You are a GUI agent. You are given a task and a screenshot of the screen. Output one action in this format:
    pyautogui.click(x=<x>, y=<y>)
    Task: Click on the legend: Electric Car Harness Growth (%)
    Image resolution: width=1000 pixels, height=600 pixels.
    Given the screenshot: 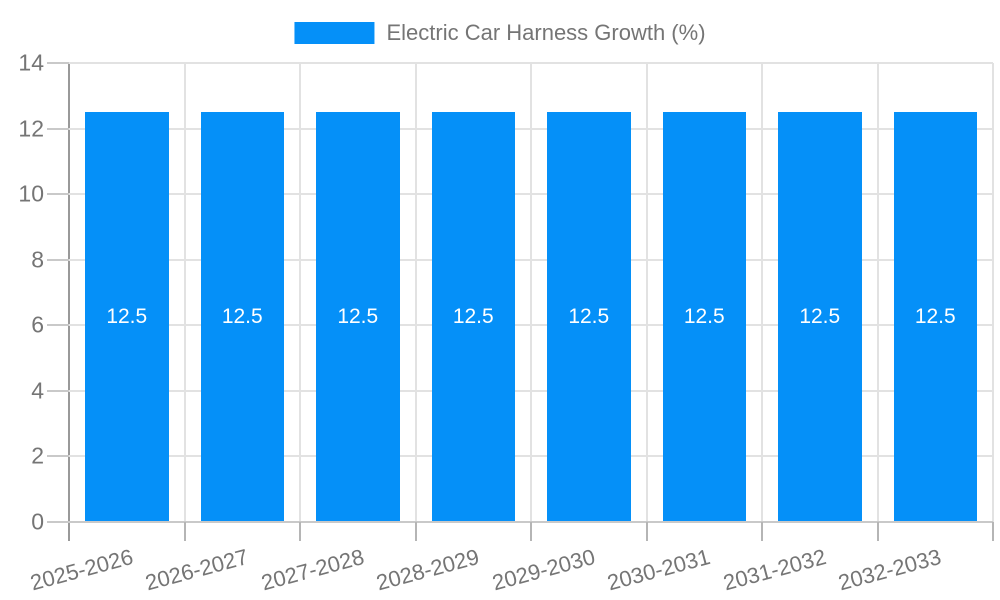 What is the action you would take?
    pyautogui.click(x=500, y=33)
    